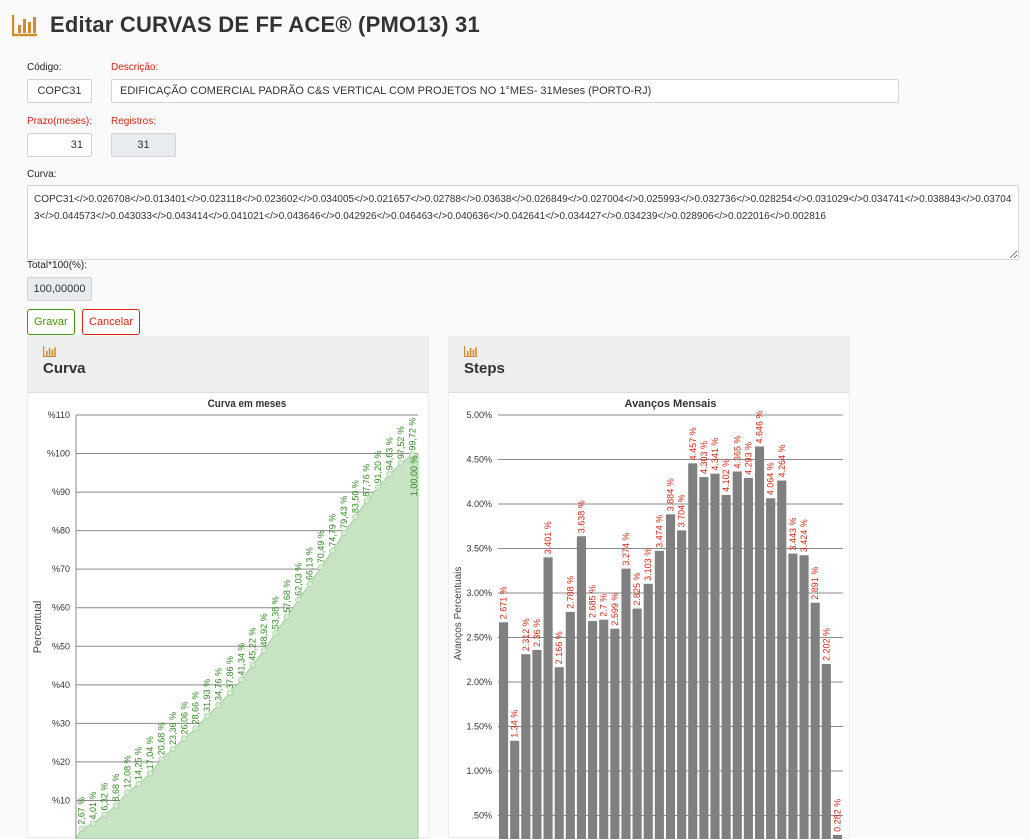  I want to click on curva-card-header: Curva, so click(228, 365).